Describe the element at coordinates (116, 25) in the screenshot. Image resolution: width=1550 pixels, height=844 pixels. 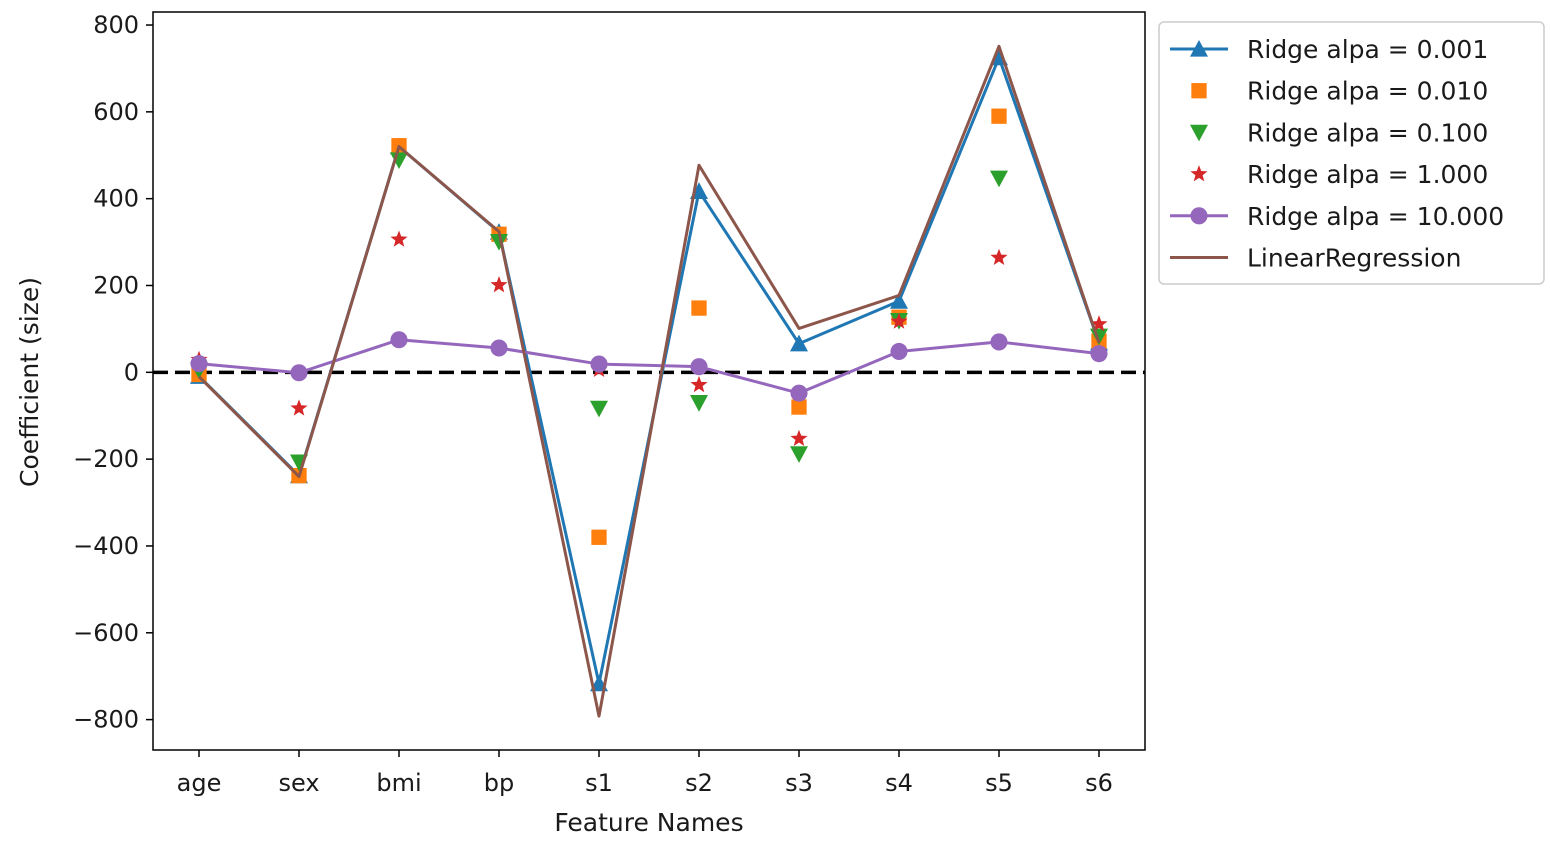
I see `y-tick-label: 800` at that location.